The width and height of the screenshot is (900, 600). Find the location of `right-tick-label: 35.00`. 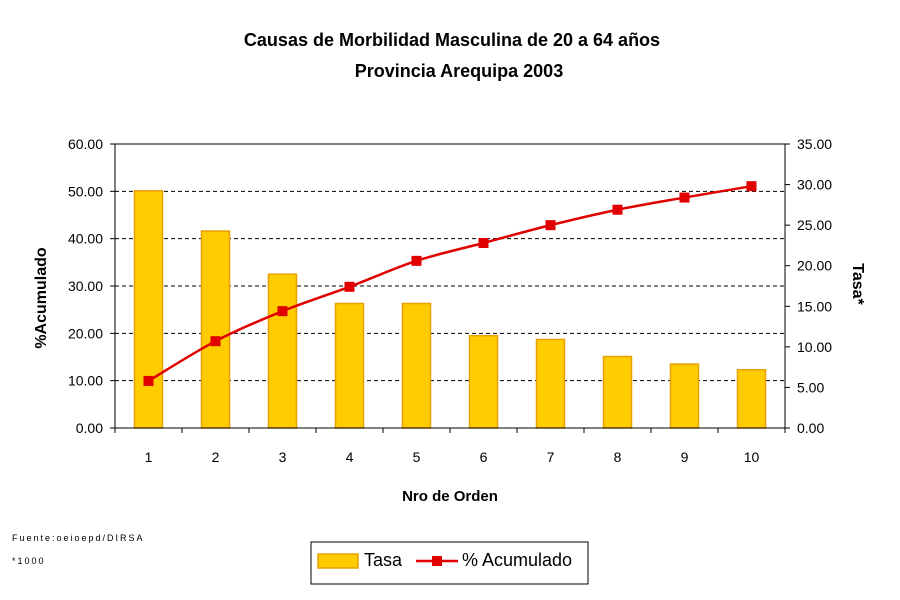

right-tick-label: 35.00 is located at coordinates (814, 144).